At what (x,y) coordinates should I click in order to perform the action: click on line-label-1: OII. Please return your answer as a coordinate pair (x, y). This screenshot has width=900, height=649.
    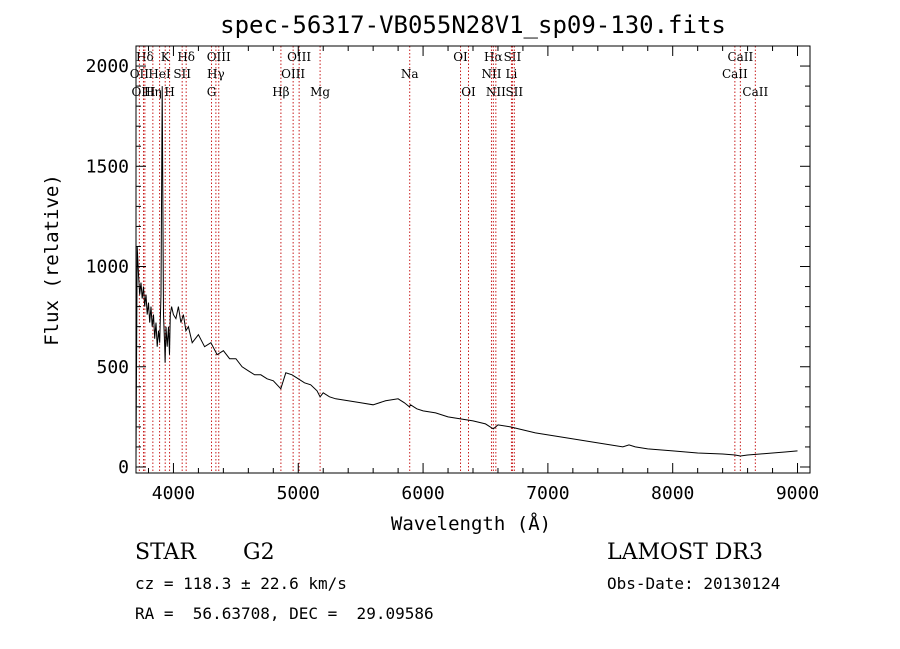
    Looking at the image, I should click on (140, 74).